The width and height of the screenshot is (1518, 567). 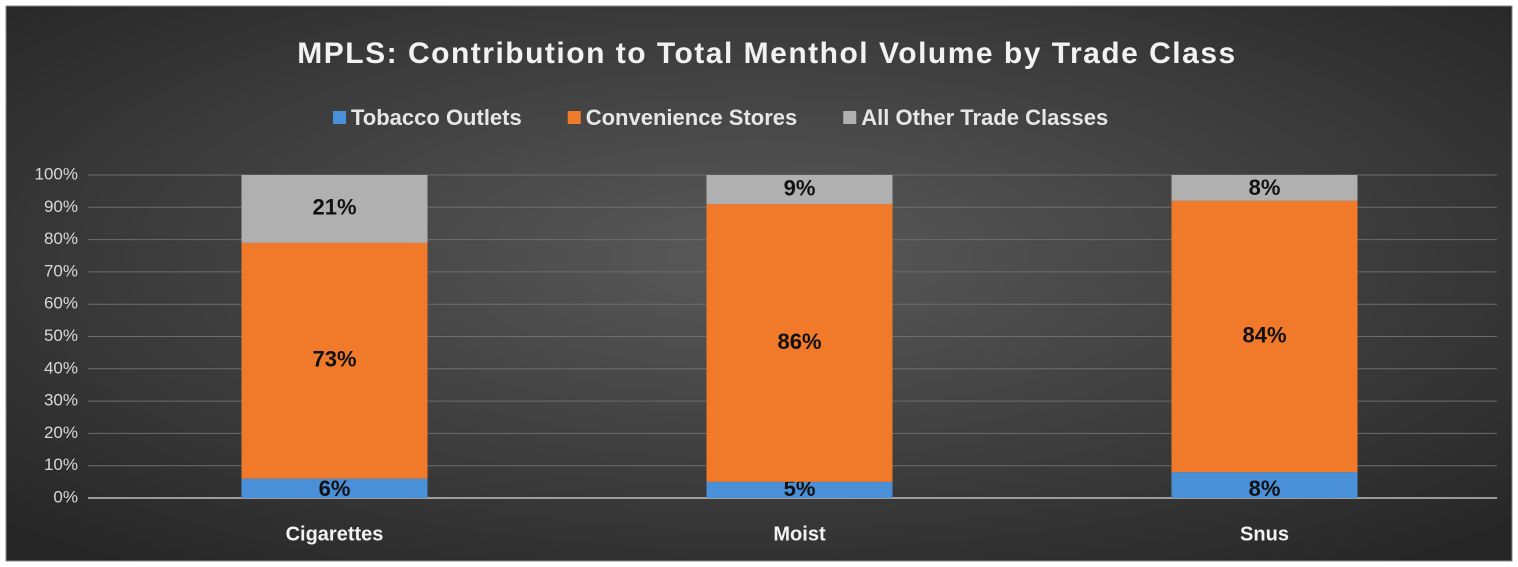 I want to click on x-tick-label: Moist, so click(x=799, y=534).